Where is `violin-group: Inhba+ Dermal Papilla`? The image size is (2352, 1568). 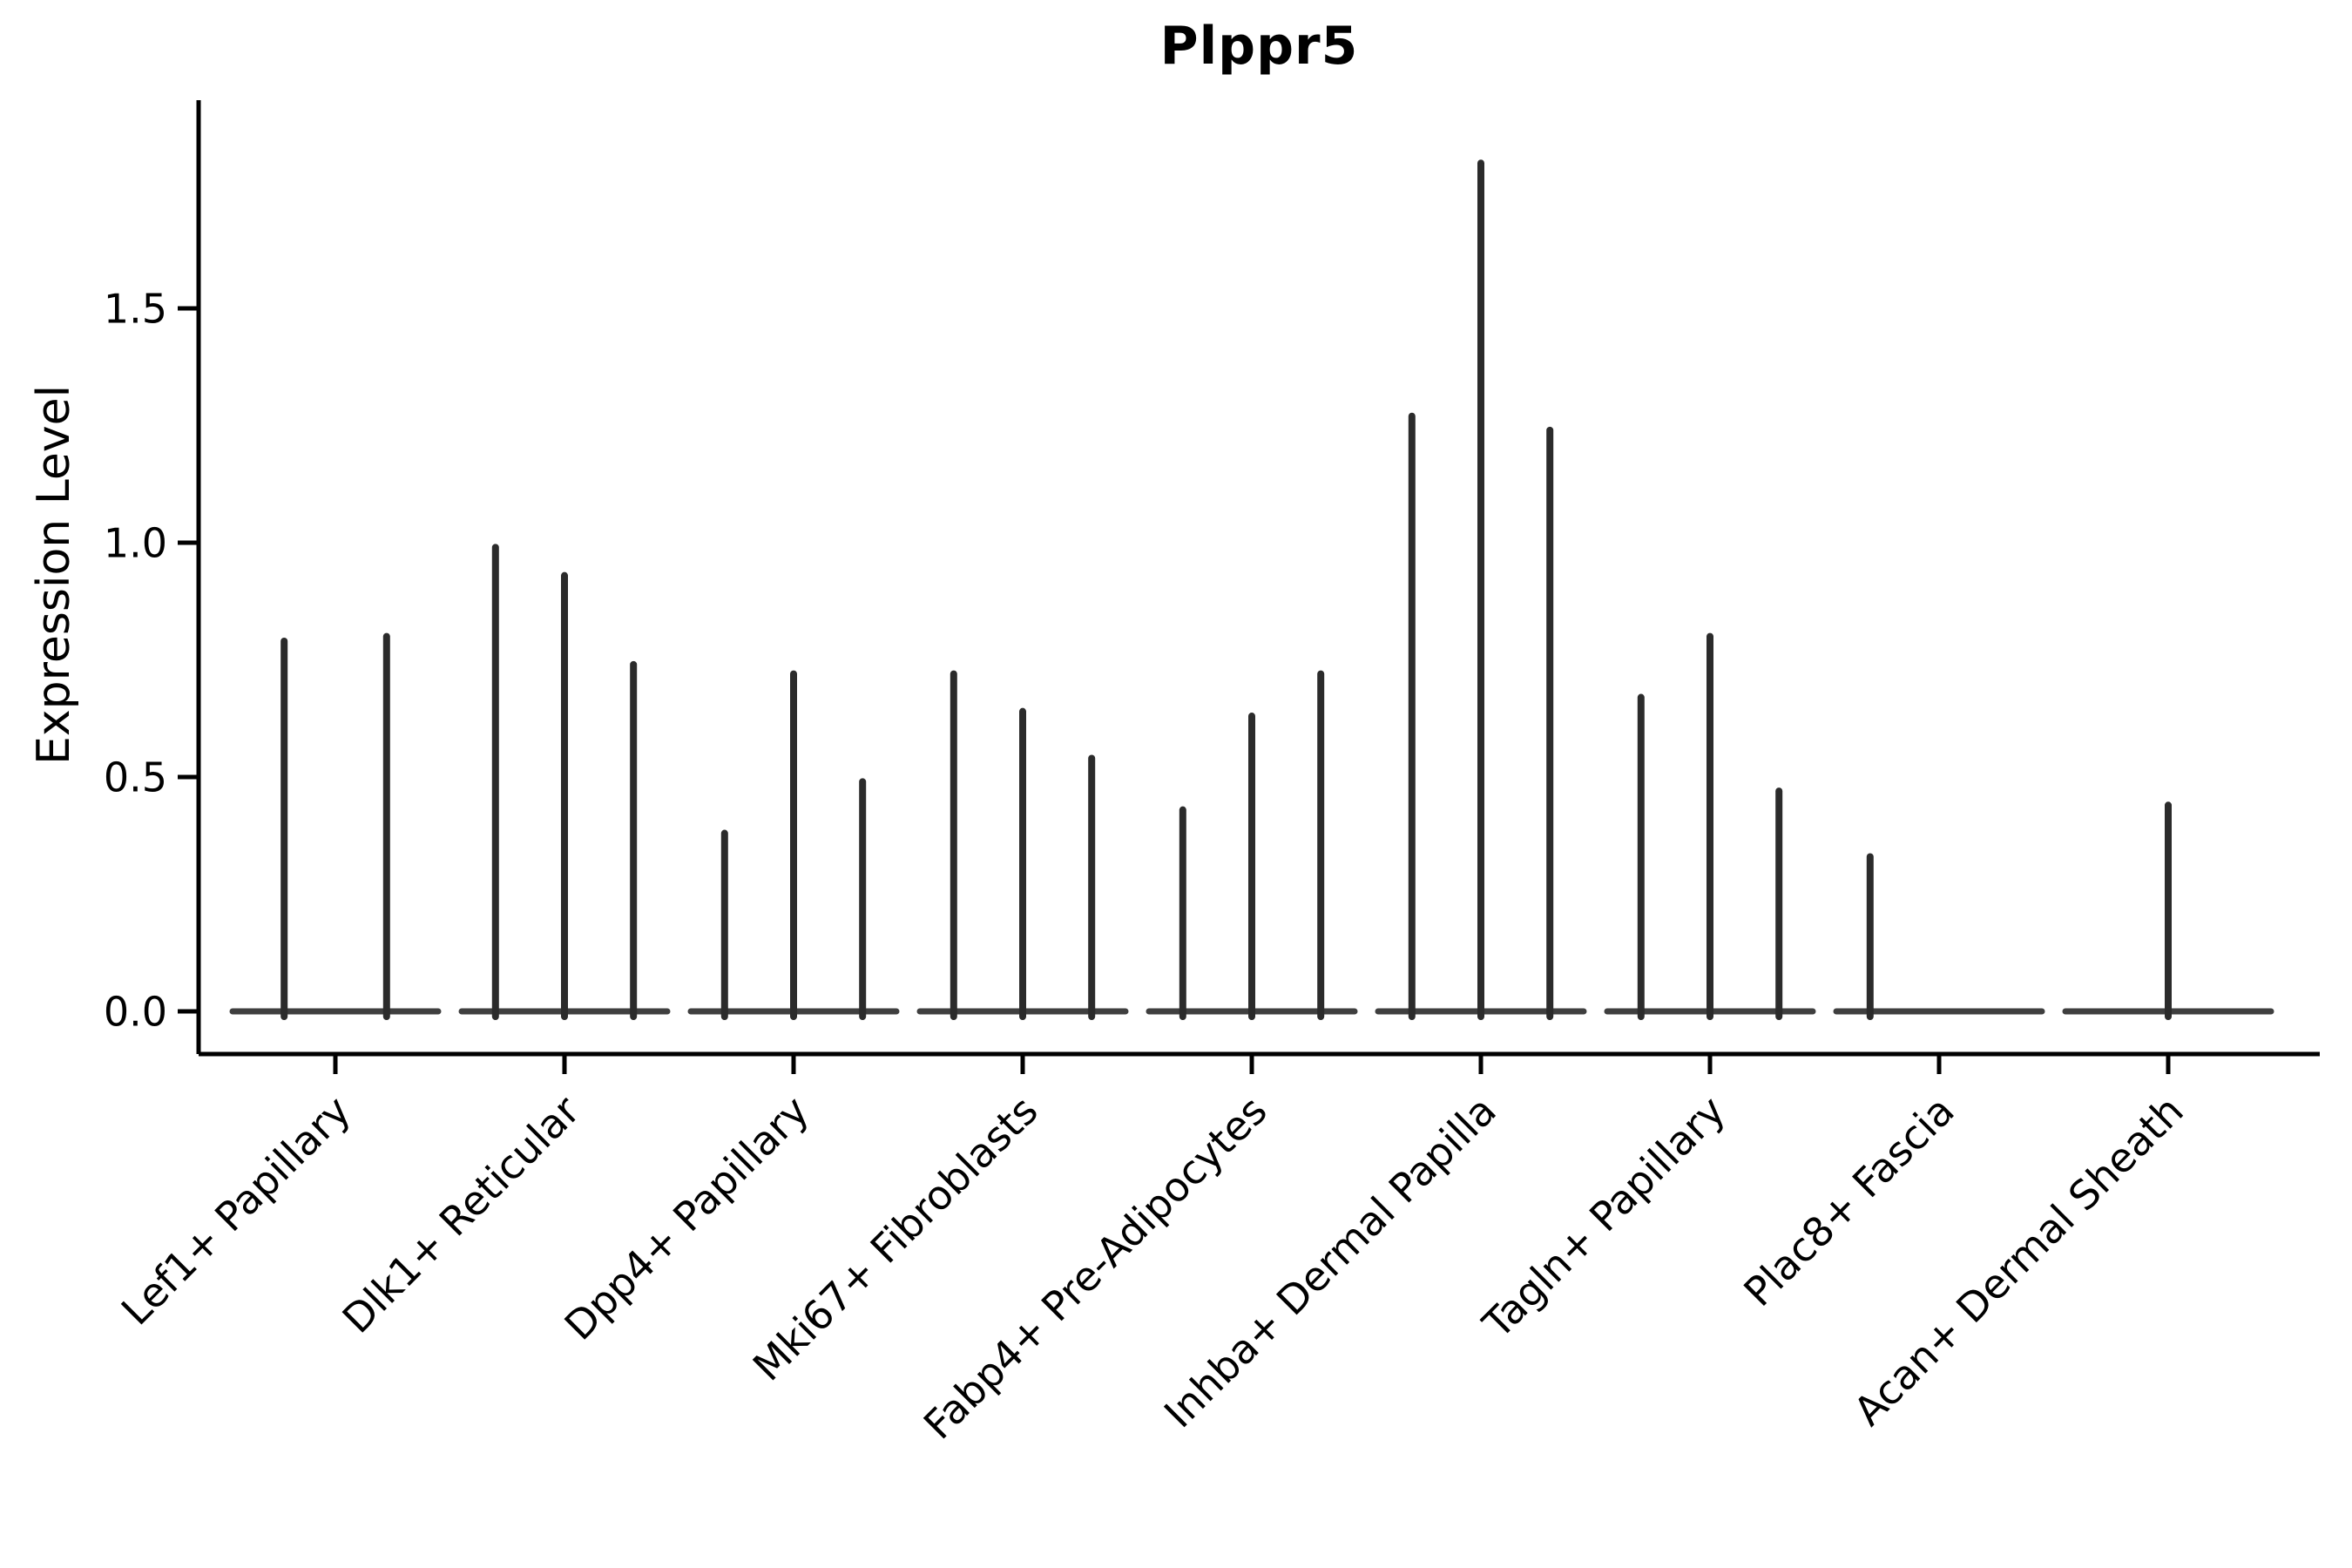
violin-group: Inhba+ Dermal Papilla is located at coordinates (1371, 797).